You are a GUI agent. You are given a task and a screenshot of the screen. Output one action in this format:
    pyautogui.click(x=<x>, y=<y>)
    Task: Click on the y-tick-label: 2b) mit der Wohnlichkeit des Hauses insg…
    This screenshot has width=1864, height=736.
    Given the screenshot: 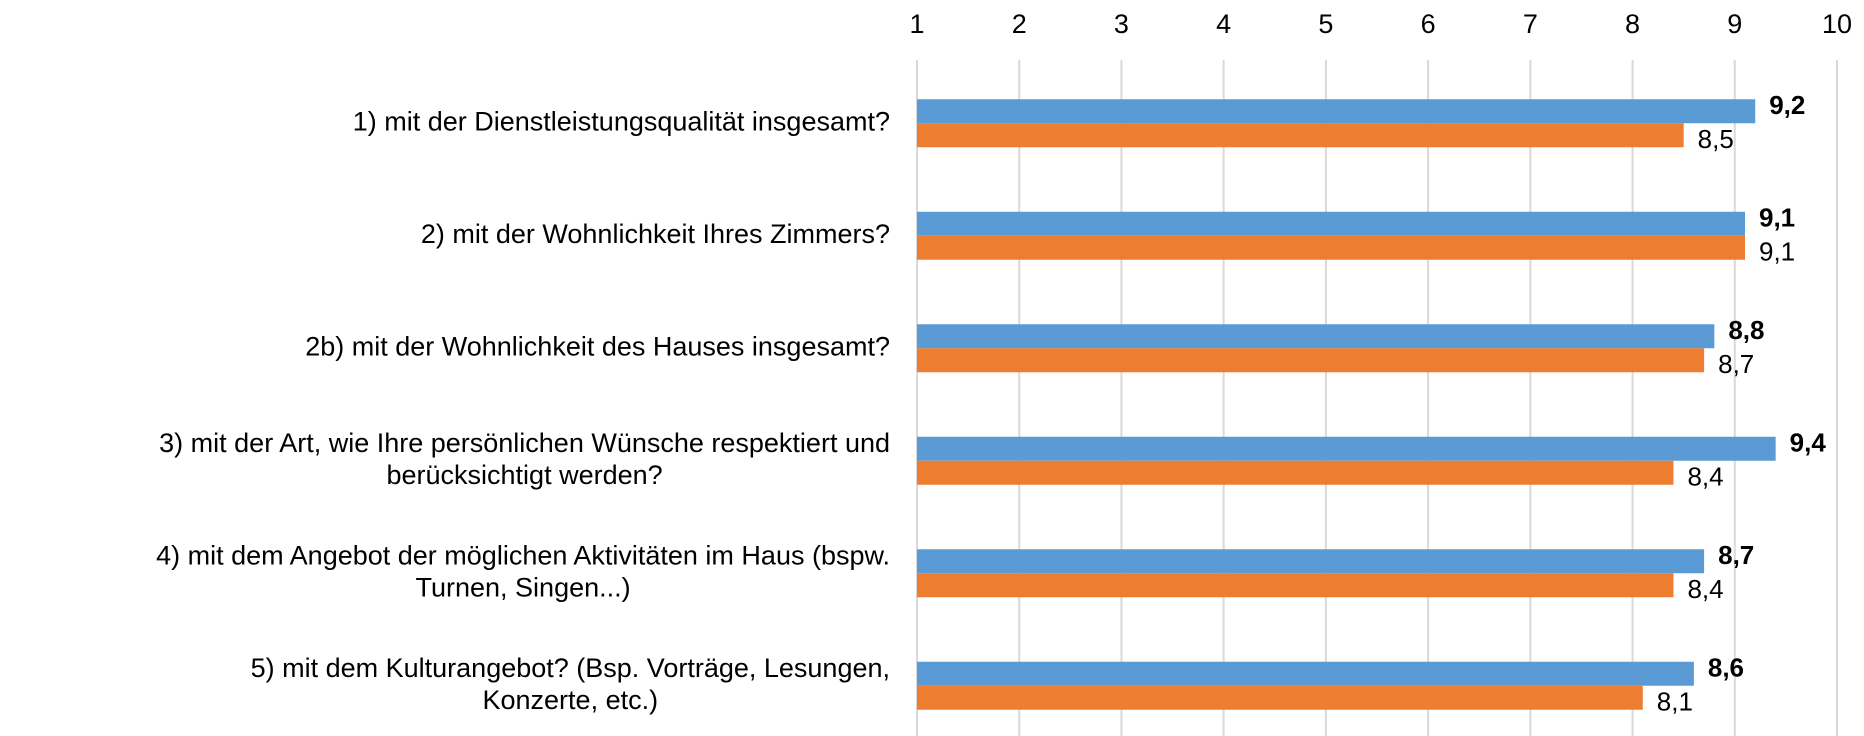 What is the action you would take?
    pyautogui.click(x=597, y=346)
    